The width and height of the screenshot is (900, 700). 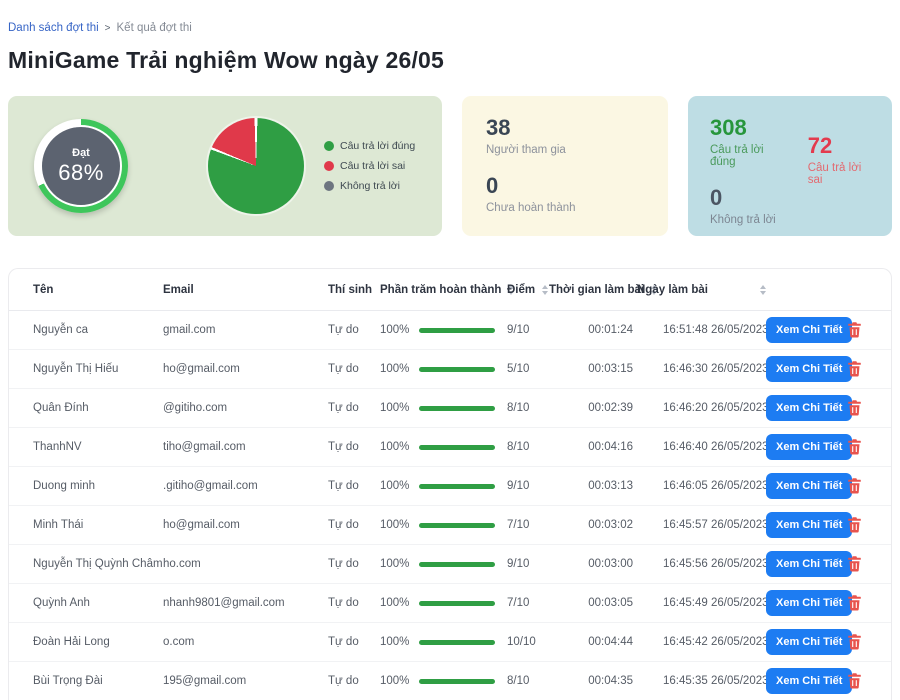 I want to click on cell-email: ho@gmail.com, so click(x=201, y=525).